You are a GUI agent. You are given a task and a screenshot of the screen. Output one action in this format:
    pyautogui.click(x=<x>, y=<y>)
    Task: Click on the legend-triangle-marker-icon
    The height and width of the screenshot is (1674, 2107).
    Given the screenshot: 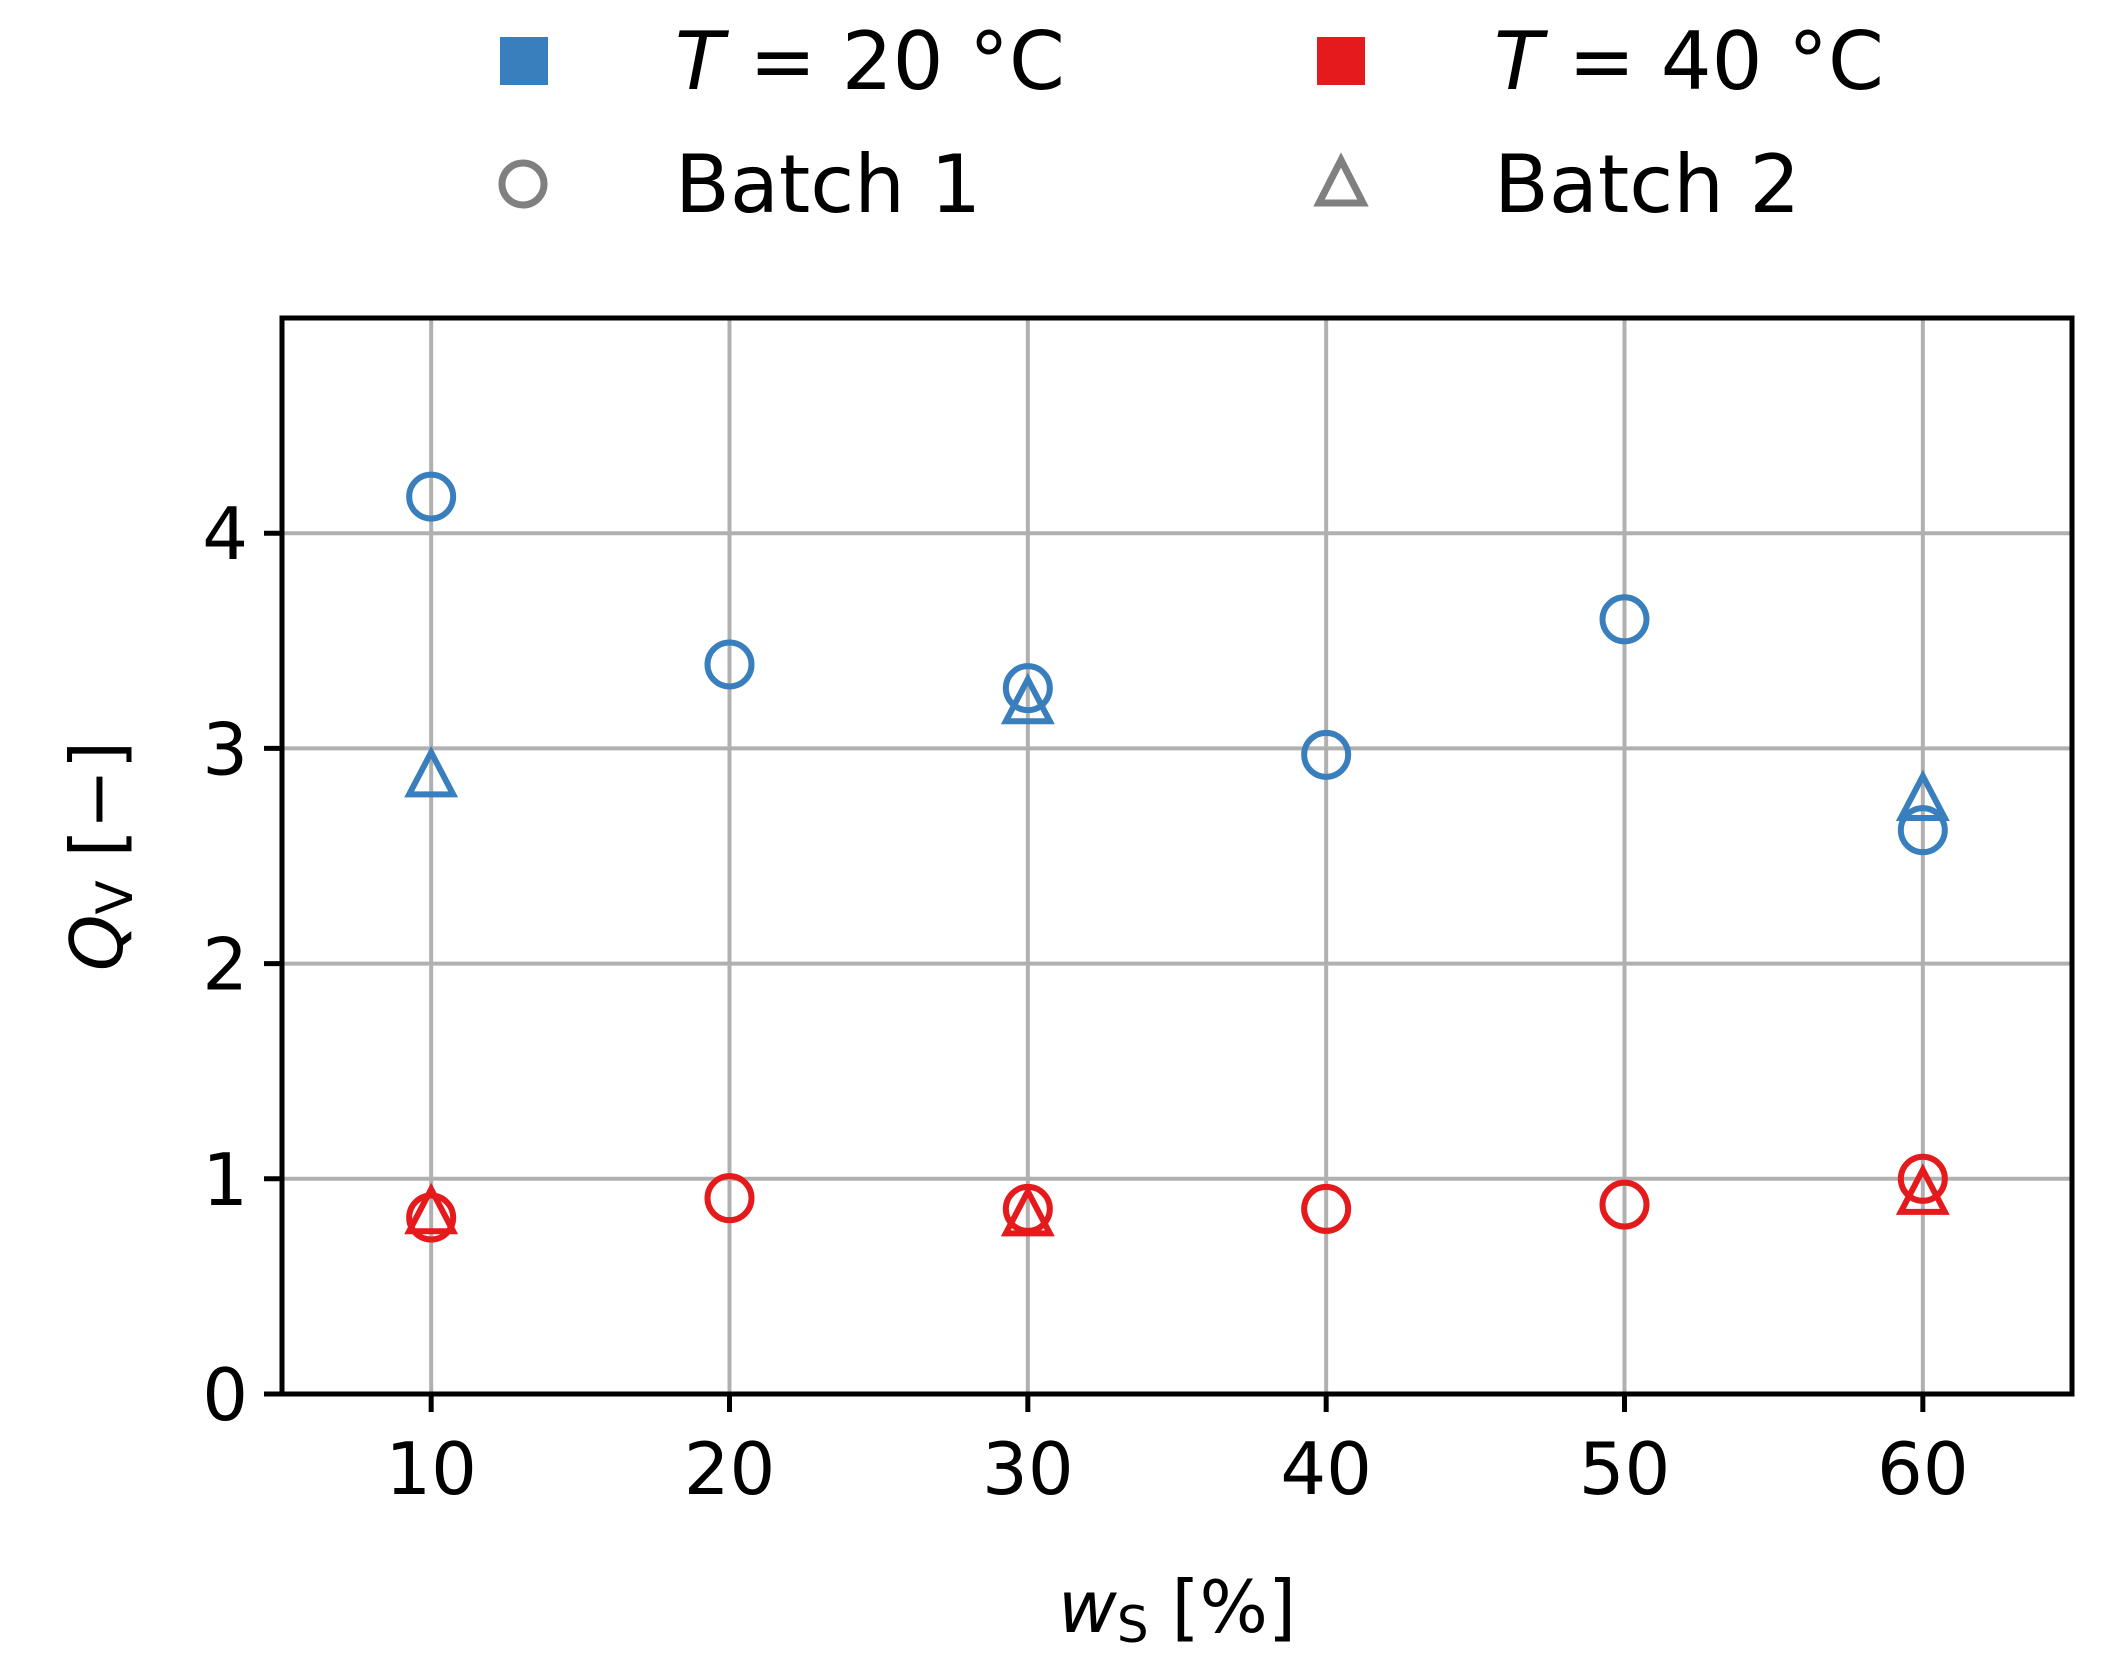 What is the action you would take?
    pyautogui.click(x=1341, y=179)
    